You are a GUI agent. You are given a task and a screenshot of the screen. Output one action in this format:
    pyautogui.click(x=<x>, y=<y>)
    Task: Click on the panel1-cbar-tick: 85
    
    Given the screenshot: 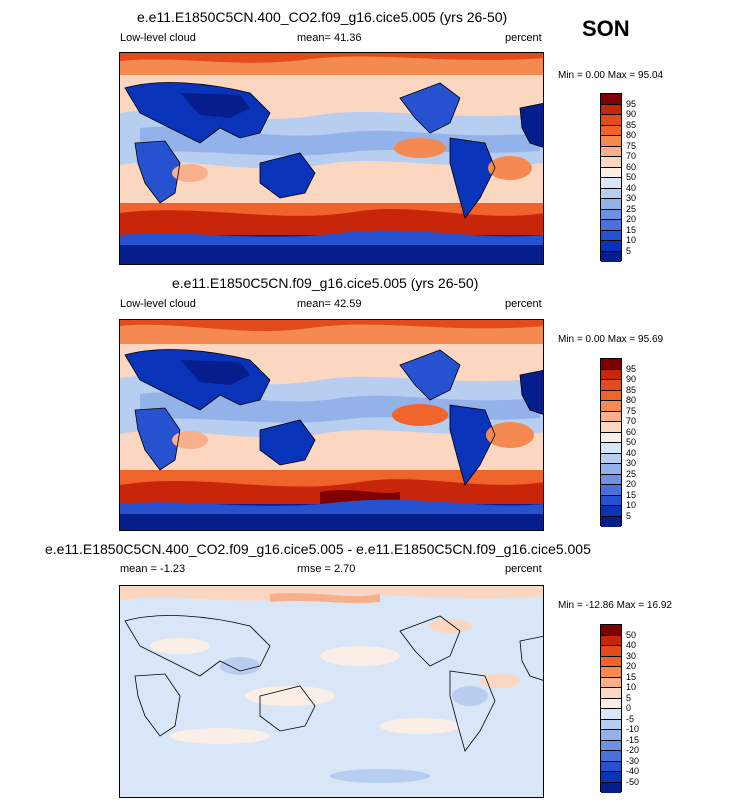 What is the action you would take?
    pyautogui.click(x=631, y=124)
    